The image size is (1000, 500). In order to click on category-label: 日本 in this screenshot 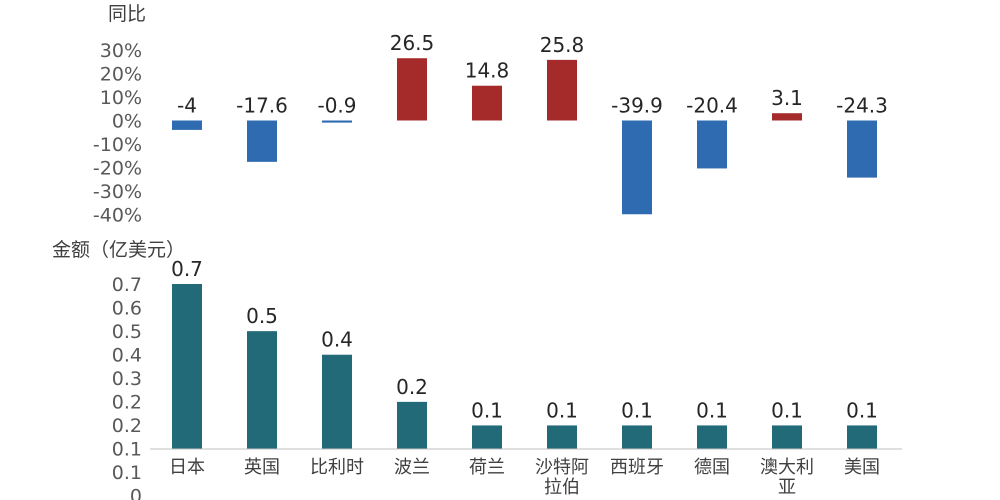, I will do `click(187, 467)`.